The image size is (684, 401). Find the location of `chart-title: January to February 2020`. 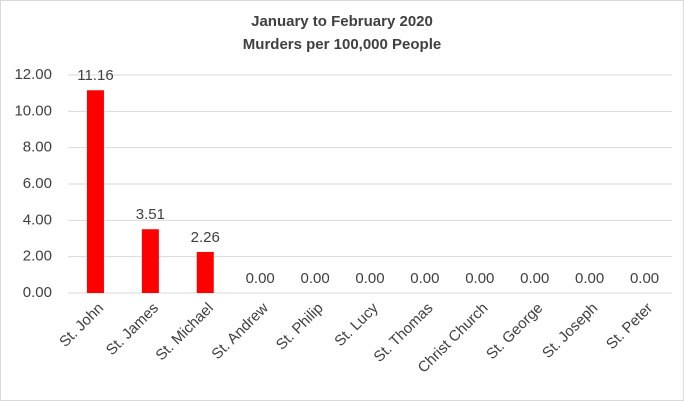

chart-title: January to February 2020 is located at coordinates (342, 21).